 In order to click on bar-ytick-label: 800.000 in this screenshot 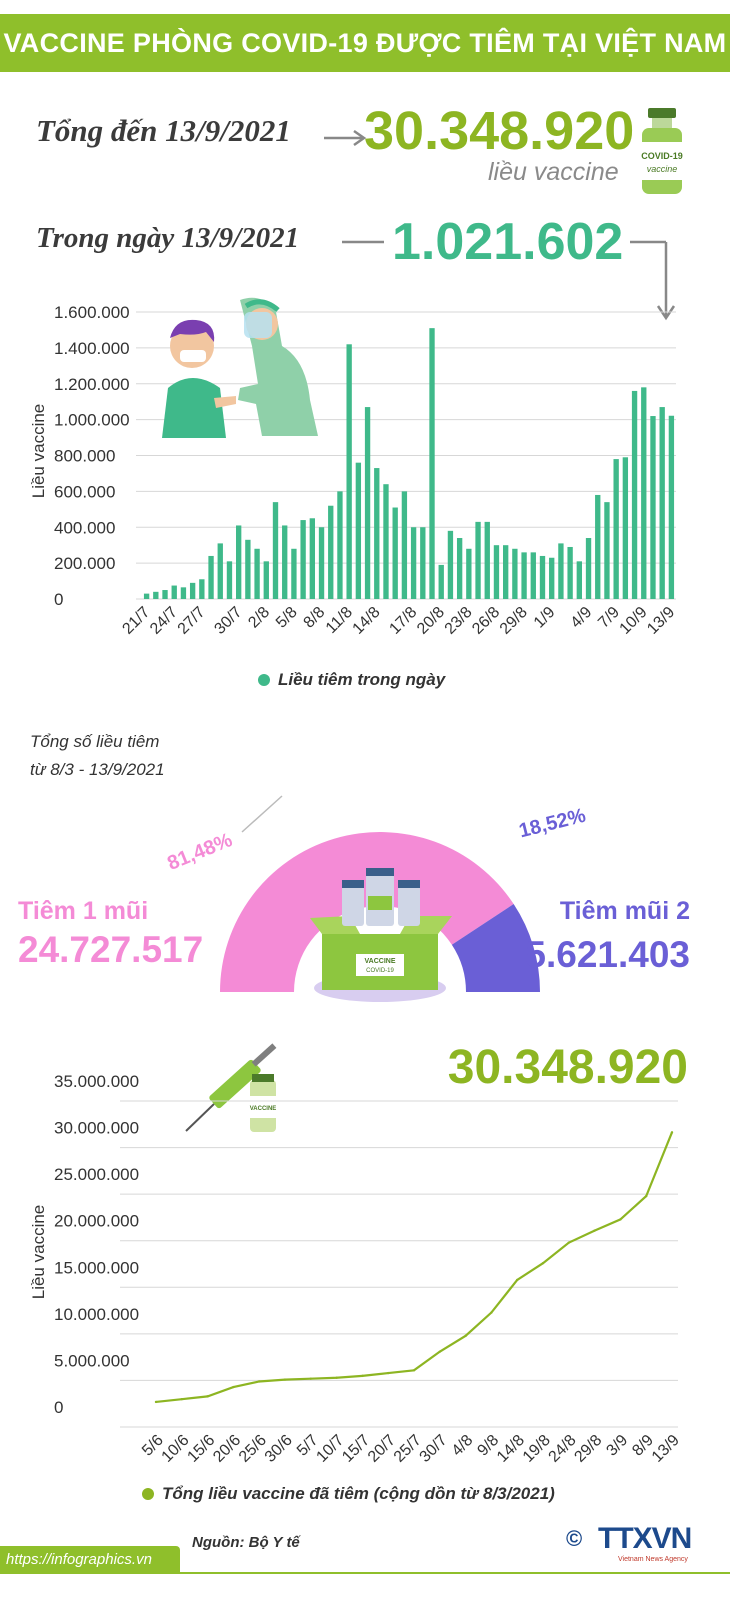, I will do `click(84, 456)`.